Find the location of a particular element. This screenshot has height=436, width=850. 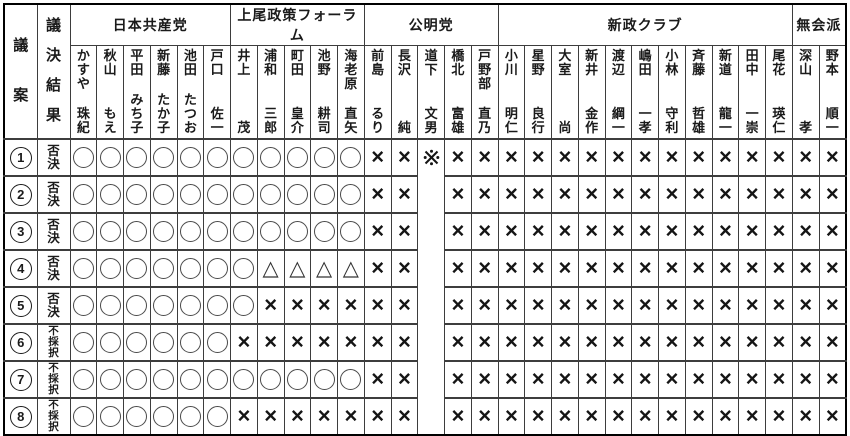

party-header: 無会派 is located at coordinates (819, 24).